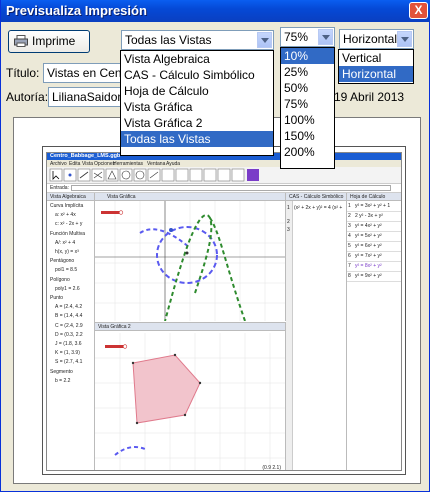 This screenshot has height=492, width=430. I want to click on algebra-item: Función Multiva, so click(68, 233).